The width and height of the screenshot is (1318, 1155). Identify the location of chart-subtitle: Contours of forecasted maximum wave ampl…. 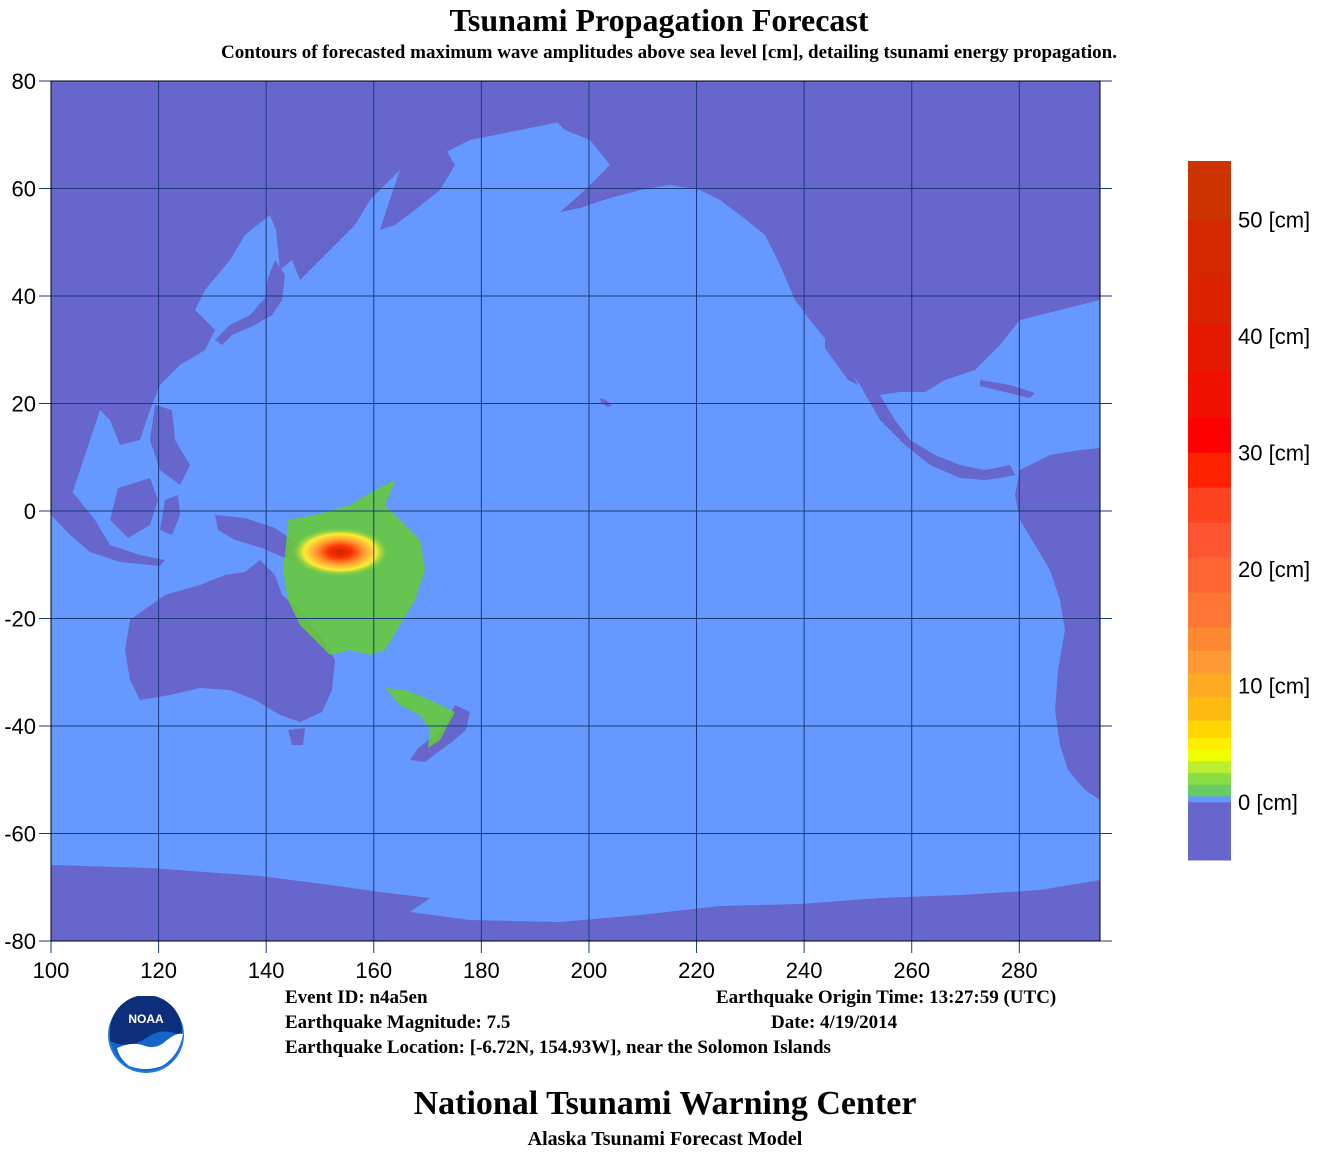
(669, 52).